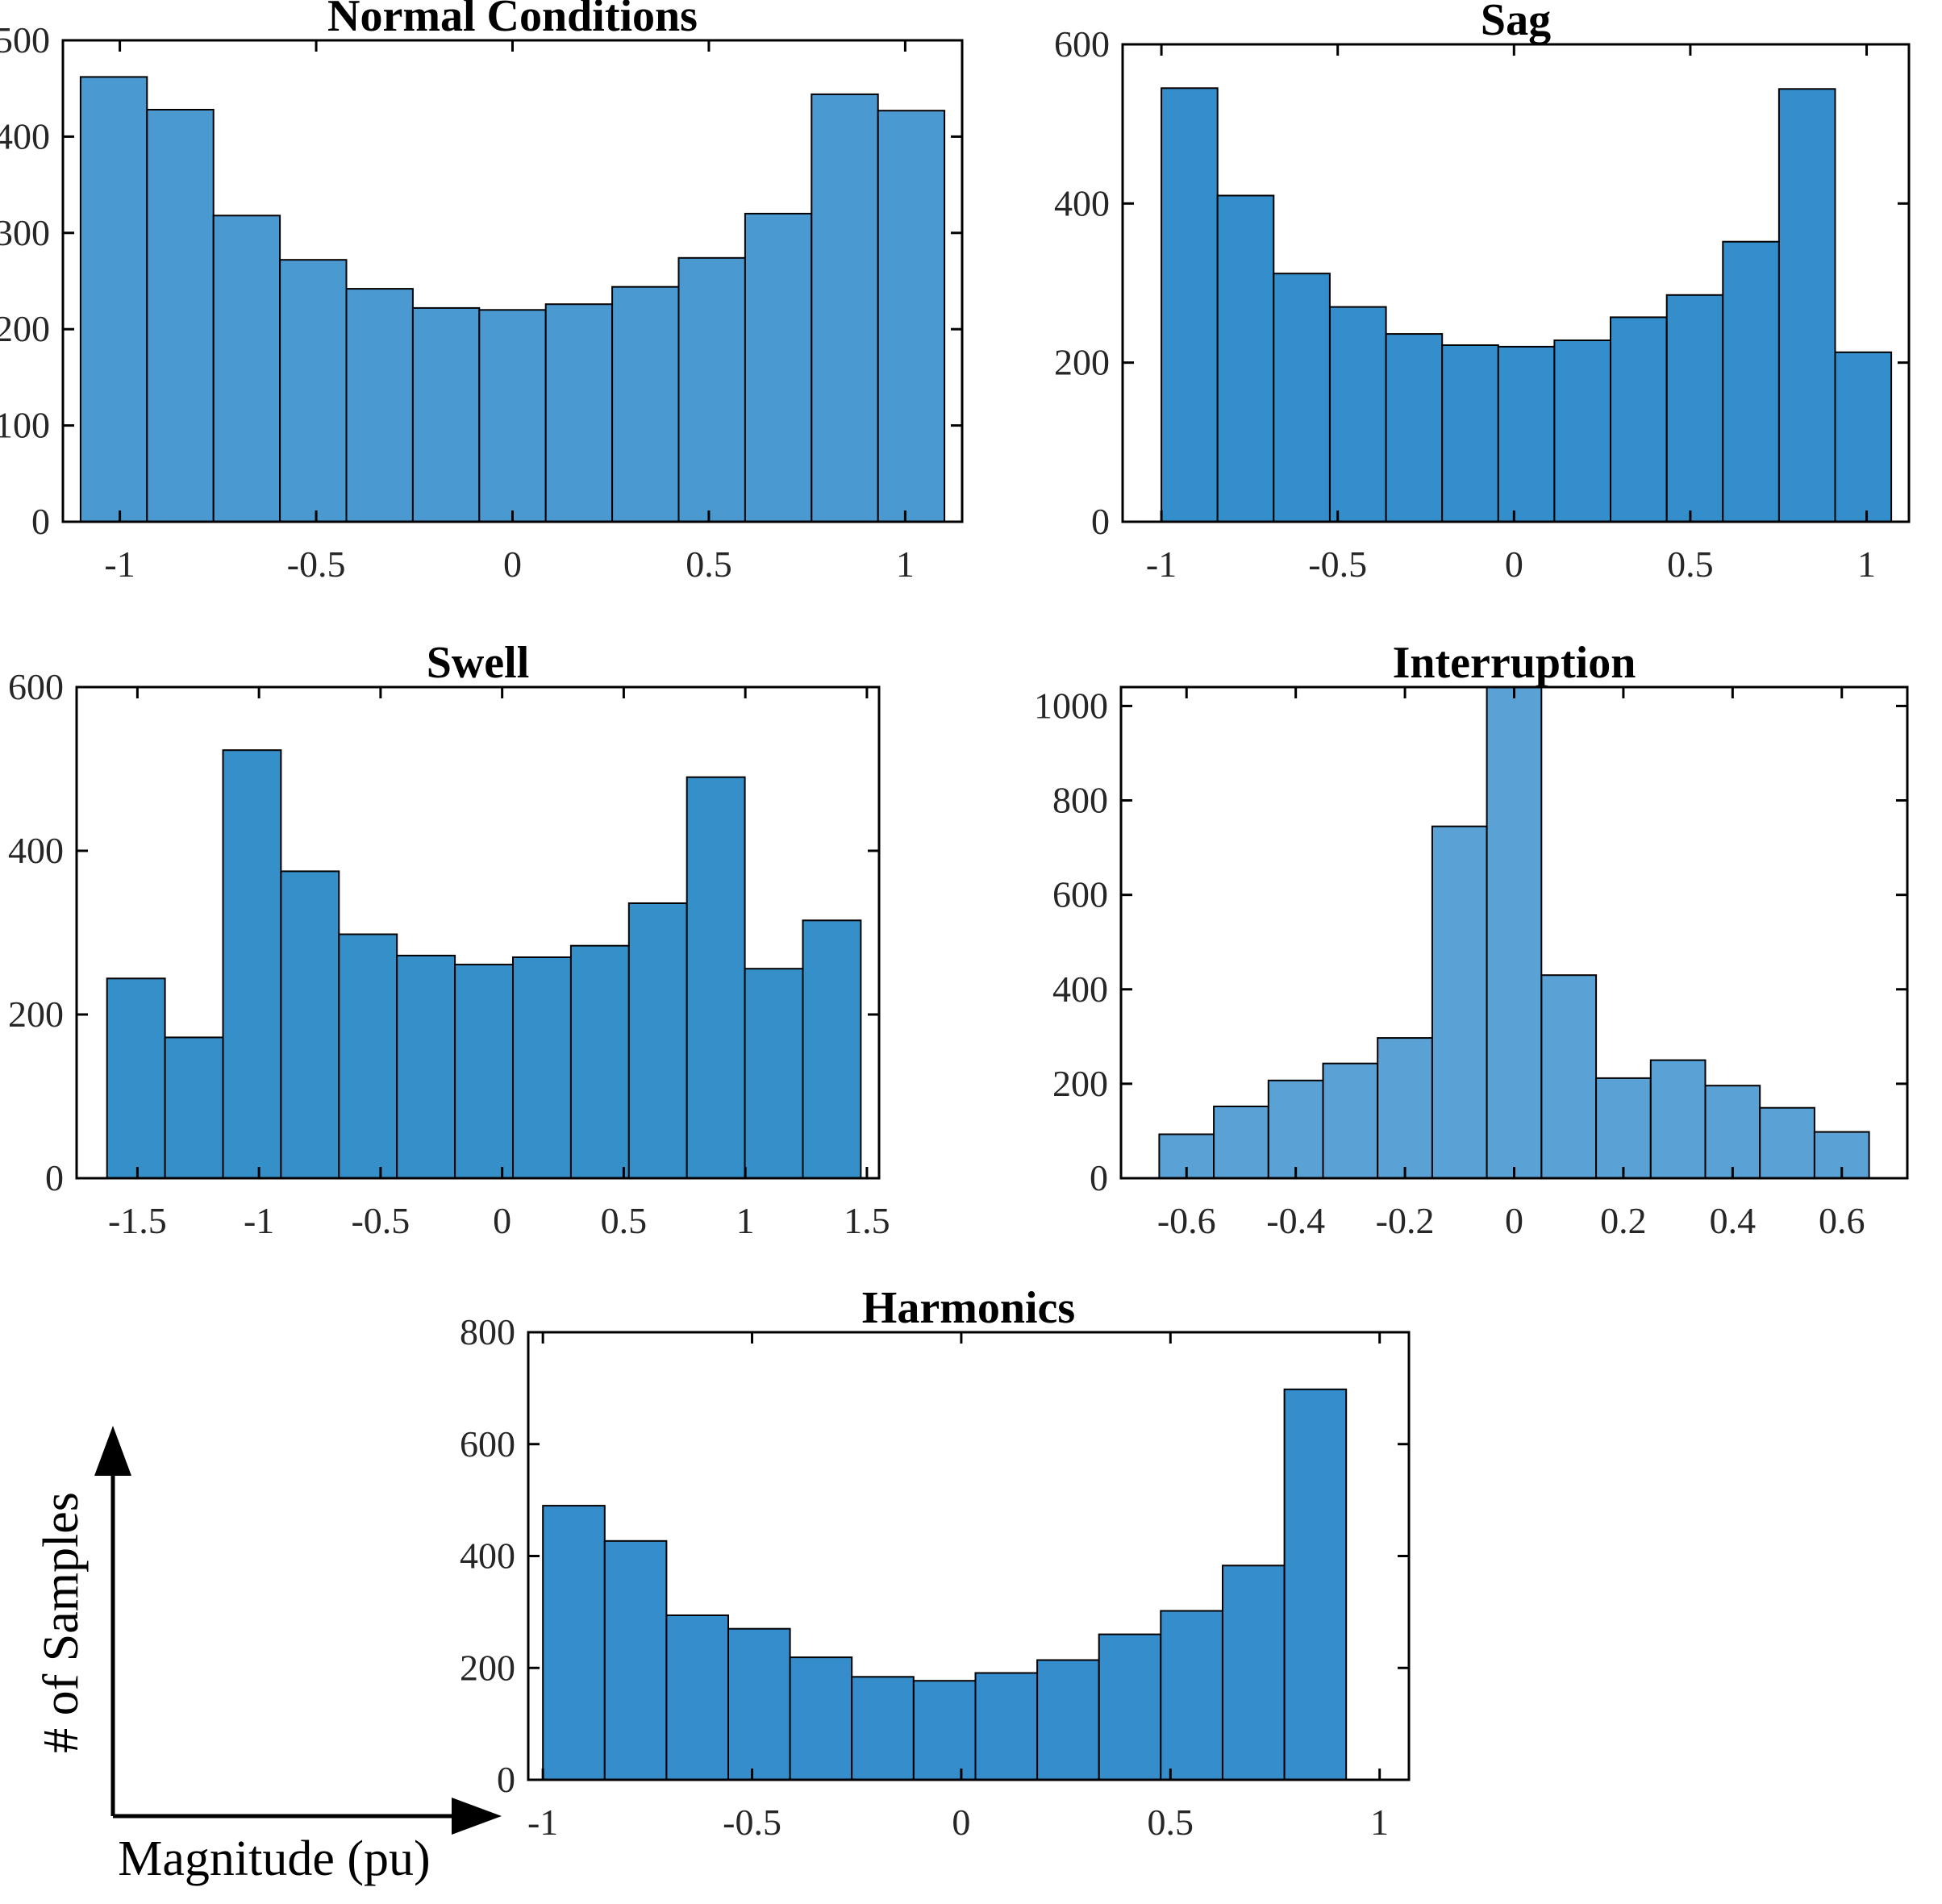  I want to click on x-tick-label: -0.6, so click(1186, 1220).